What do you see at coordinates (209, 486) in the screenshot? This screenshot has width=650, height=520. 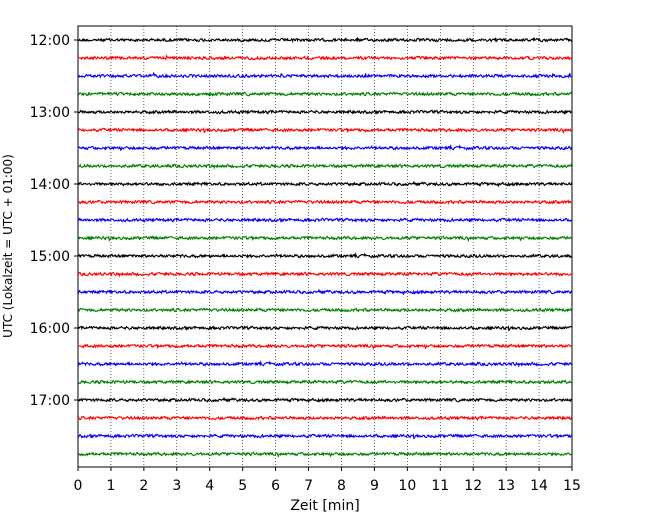 I see `x-tick-label: 4` at bounding box center [209, 486].